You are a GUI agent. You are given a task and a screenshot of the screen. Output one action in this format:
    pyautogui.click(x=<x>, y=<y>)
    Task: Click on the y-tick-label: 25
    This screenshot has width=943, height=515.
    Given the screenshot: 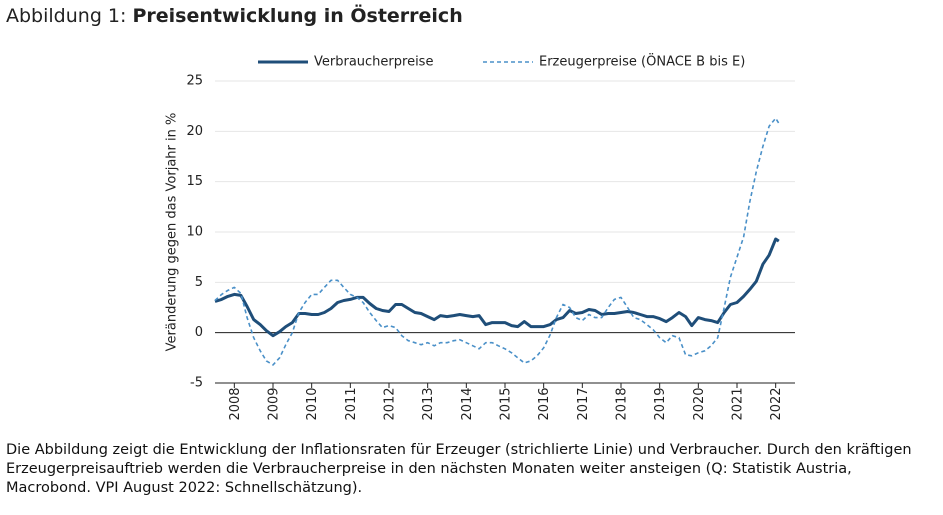 What is the action you would take?
    pyautogui.click(x=194, y=81)
    